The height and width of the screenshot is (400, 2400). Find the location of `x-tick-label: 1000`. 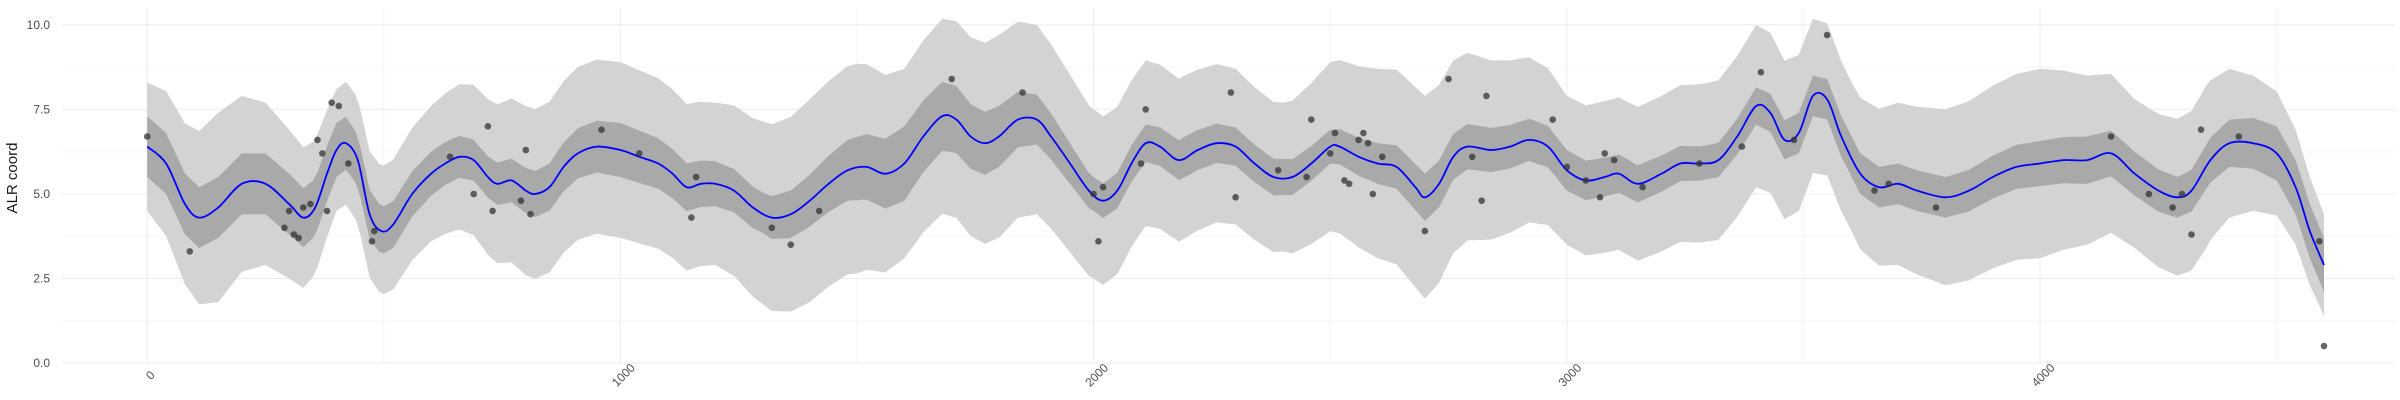

x-tick-label: 1000 is located at coordinates (623, 374).